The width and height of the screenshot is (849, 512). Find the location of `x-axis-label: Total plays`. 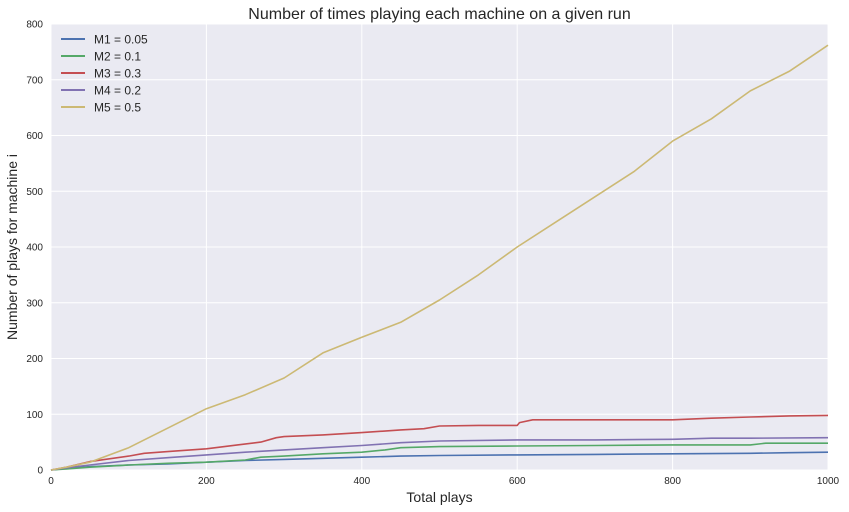

x-axis-label: Total plays is located at coordinates (439, 497).